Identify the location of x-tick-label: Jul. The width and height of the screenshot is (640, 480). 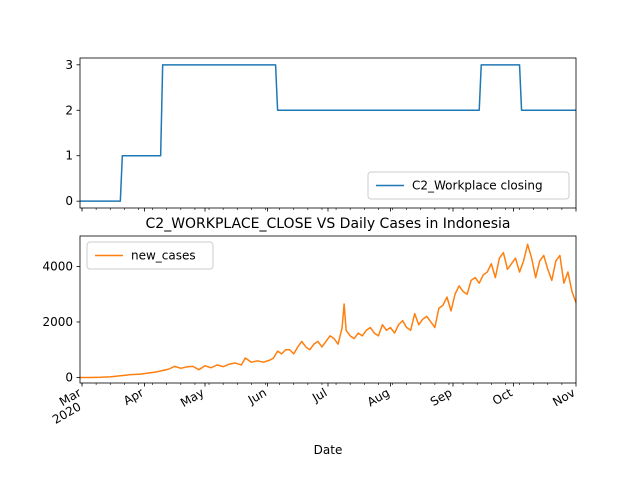
(319, 395).